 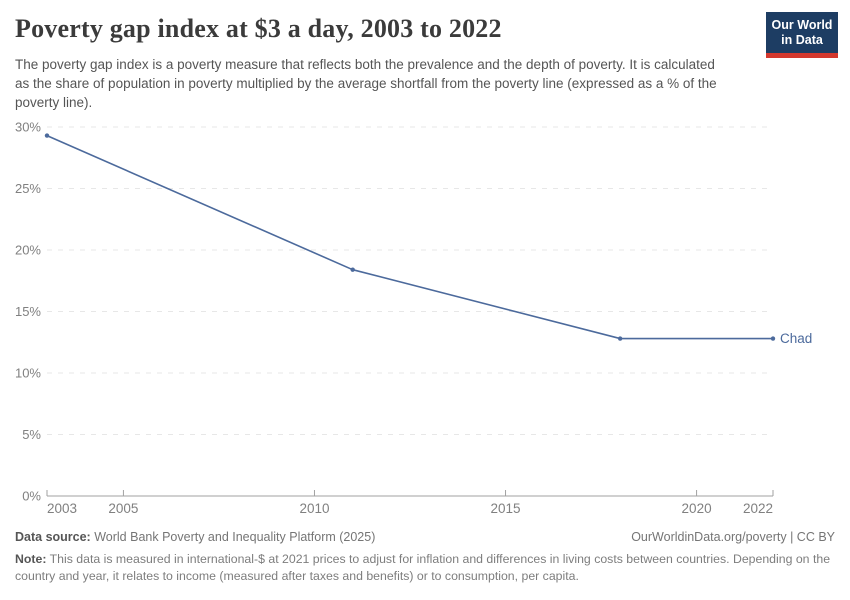 What do you see at coordinates (802, 40) in the screenshot?
I see `owid-logo-line2: in Data` at bounding box center [802, 40].